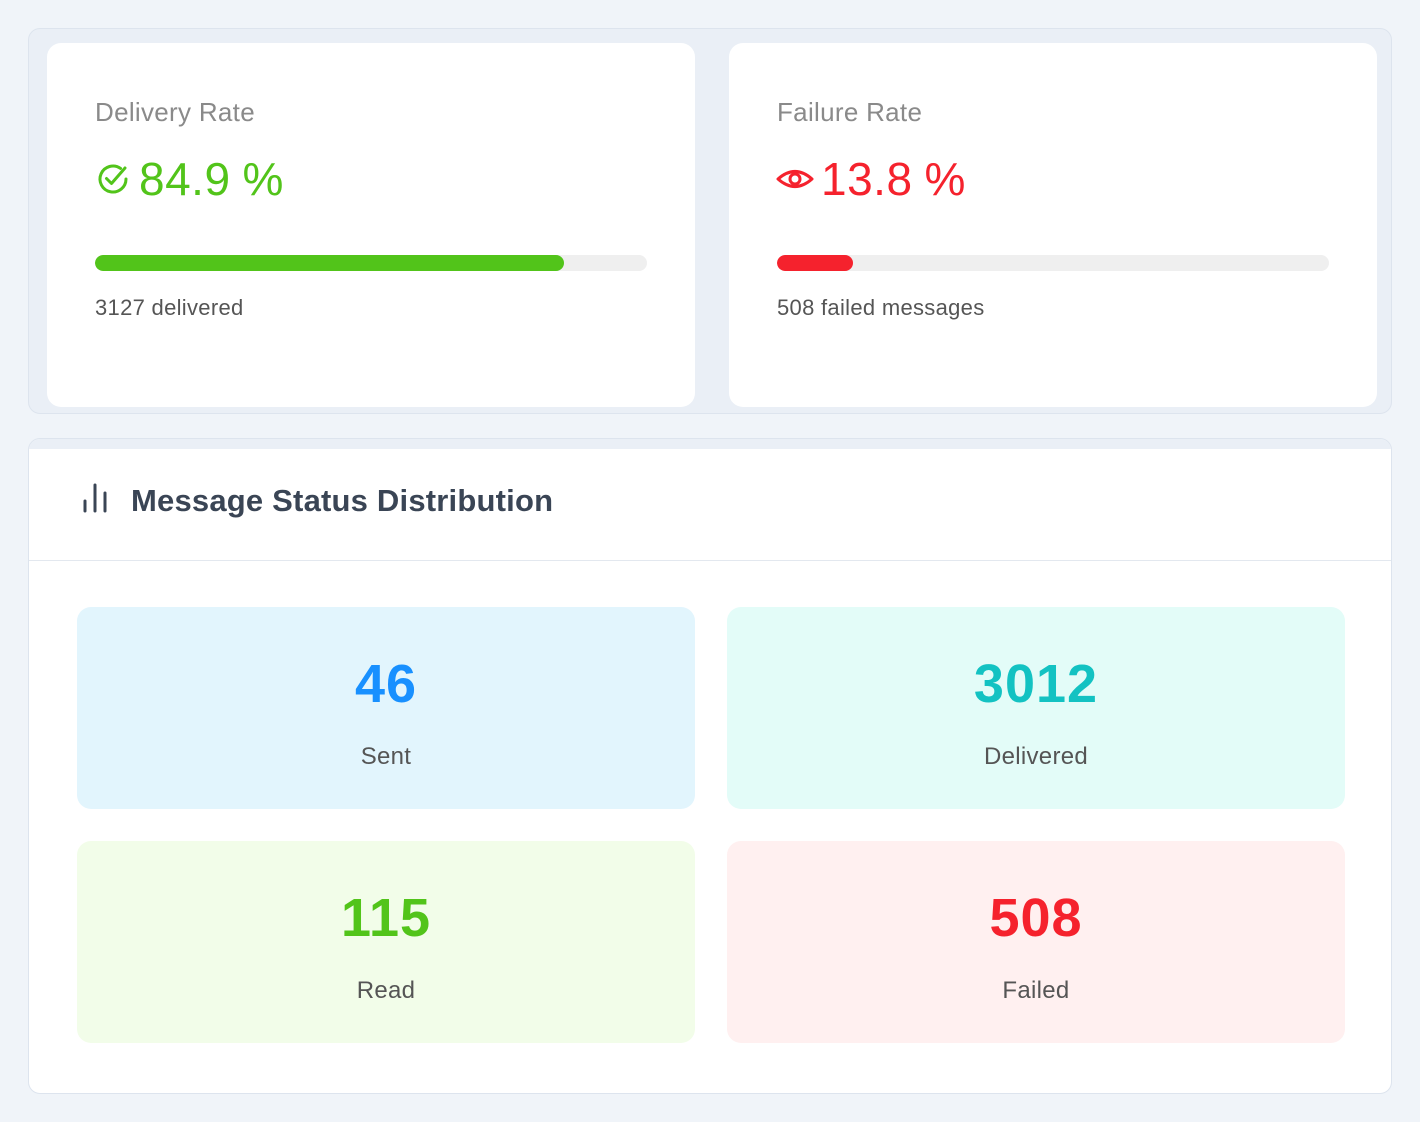 Image resolution: width=1420 pixels, height=1122 pixels. I want to click on sent-label: Sent, so click(386, 756).